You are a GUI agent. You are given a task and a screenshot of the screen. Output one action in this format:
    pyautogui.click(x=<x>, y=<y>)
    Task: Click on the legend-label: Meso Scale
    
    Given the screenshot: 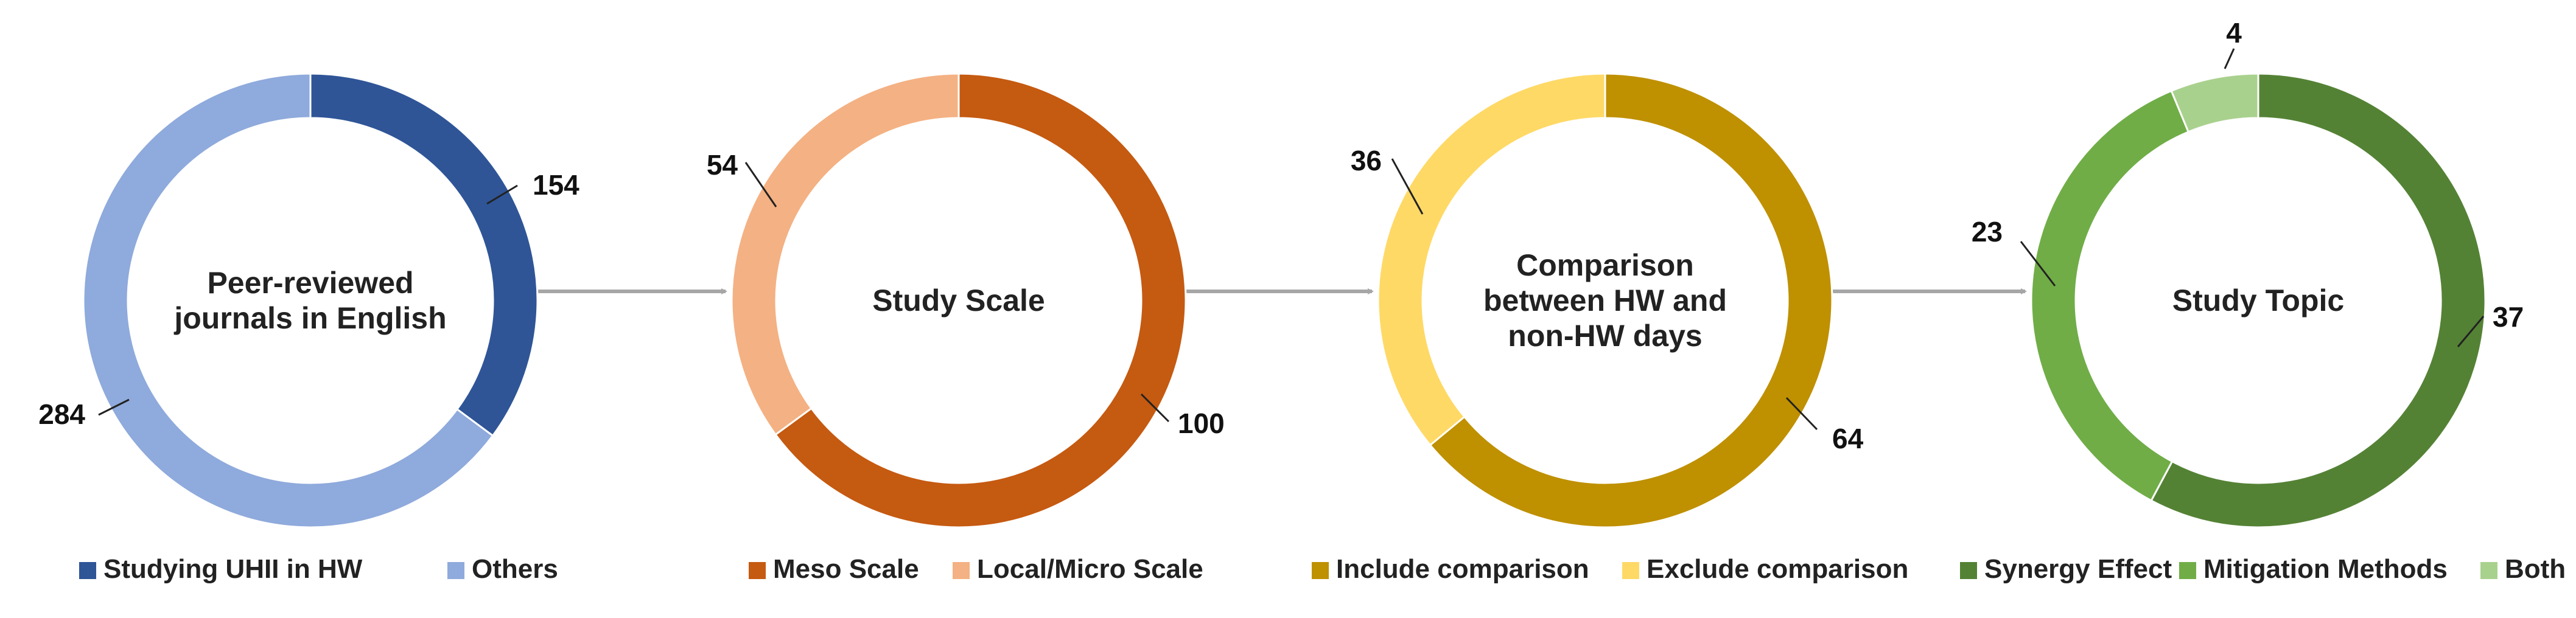 What is the action you would take?
    pyautogui.click(x=846, y=569)
    